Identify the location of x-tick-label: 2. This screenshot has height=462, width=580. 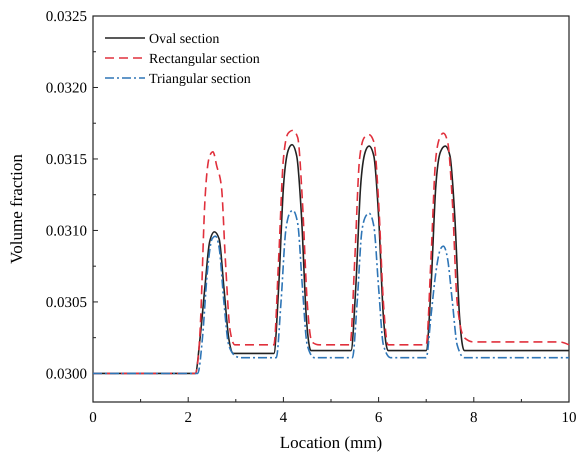
(188, 418).